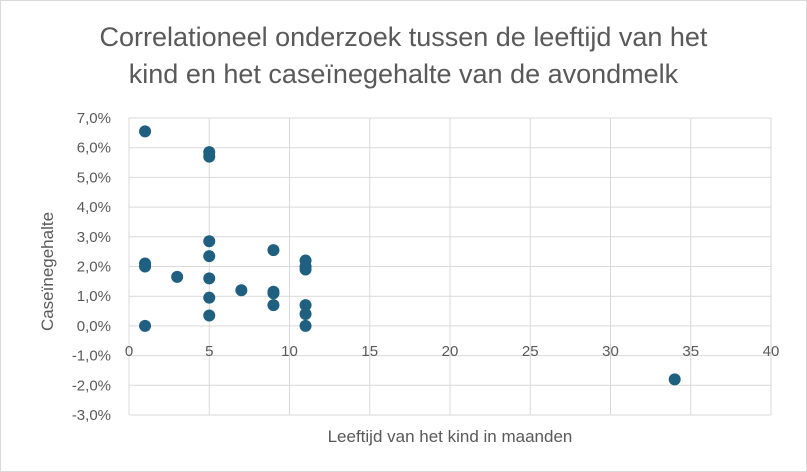 The height and width of the screenshot is (472, 807). I want to click on x-tick-label: 0, so click(129, 351).